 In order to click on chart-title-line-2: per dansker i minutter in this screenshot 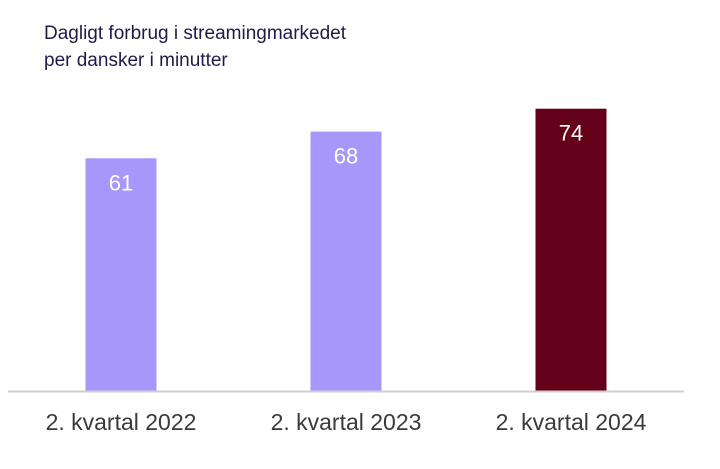, I will do `click(136, 60)`.